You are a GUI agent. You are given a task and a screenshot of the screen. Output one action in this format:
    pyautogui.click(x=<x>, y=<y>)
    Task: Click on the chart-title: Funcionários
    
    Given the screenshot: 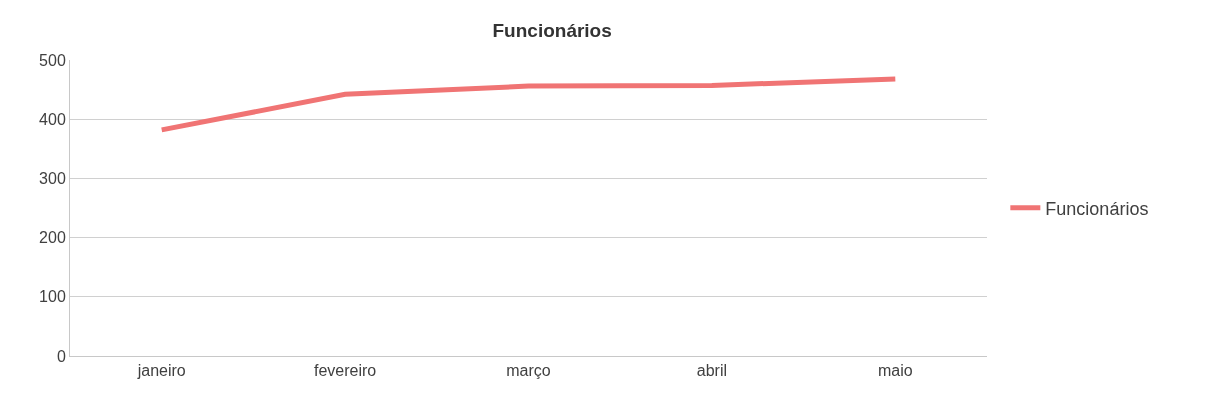 What is the action you would take?
    pyautogui.click(x=552, y=31)
    